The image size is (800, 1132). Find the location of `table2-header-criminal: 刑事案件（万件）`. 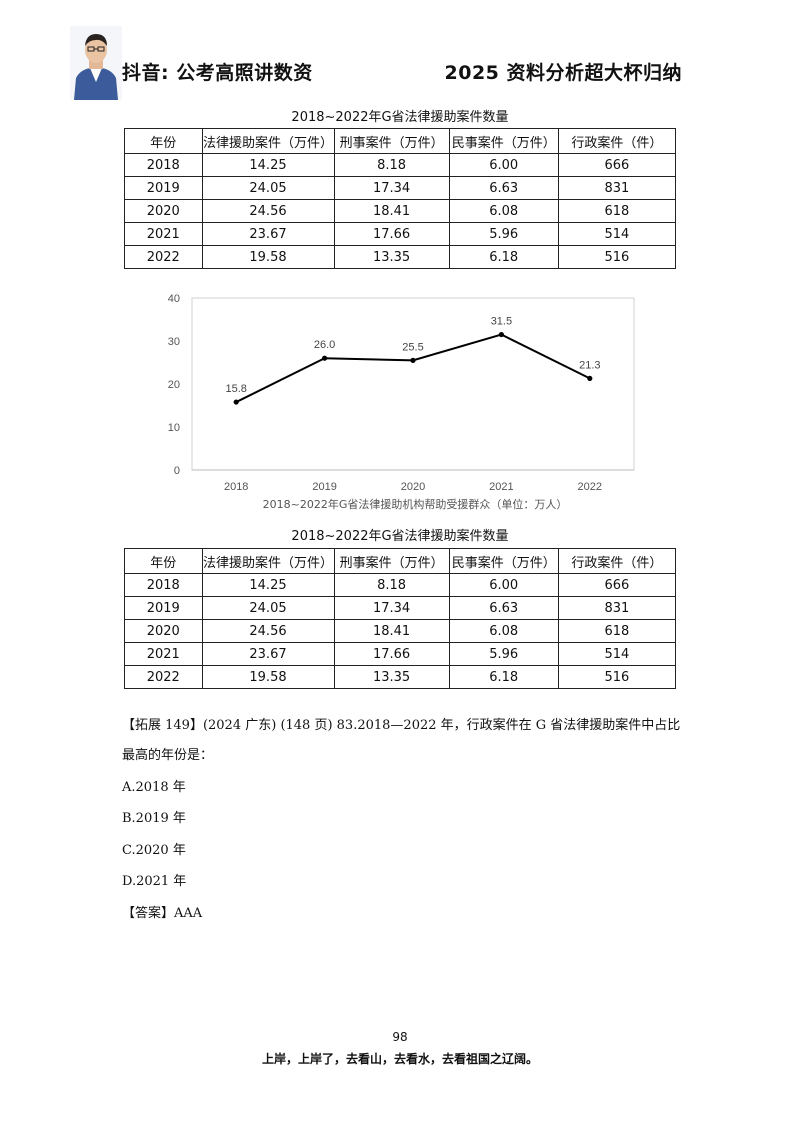

table2-header-criminal: 刑事案件（万件） is located at coordinates (391, 561).